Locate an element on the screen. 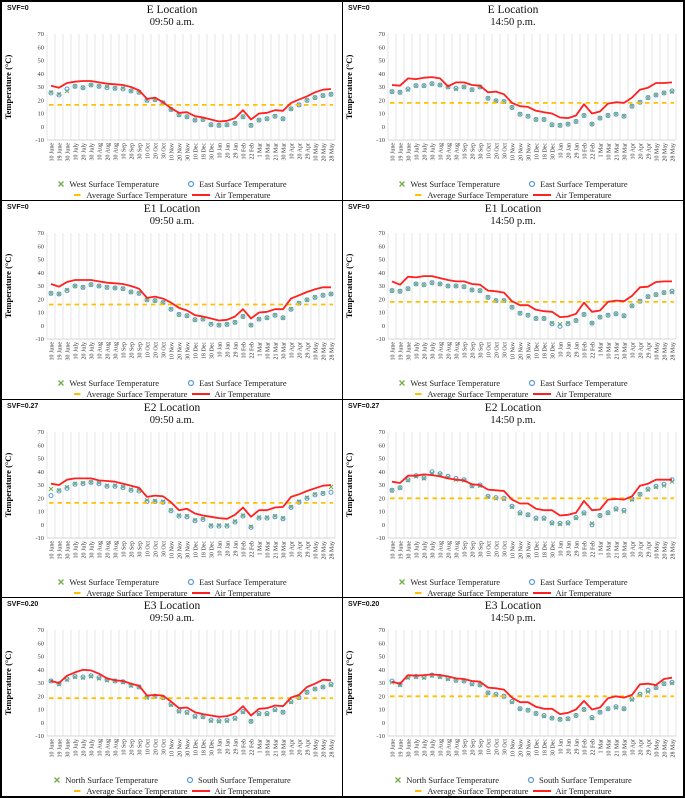 The image size is (685, 798). svg-text: 30 is located at coordinates (41, 286).